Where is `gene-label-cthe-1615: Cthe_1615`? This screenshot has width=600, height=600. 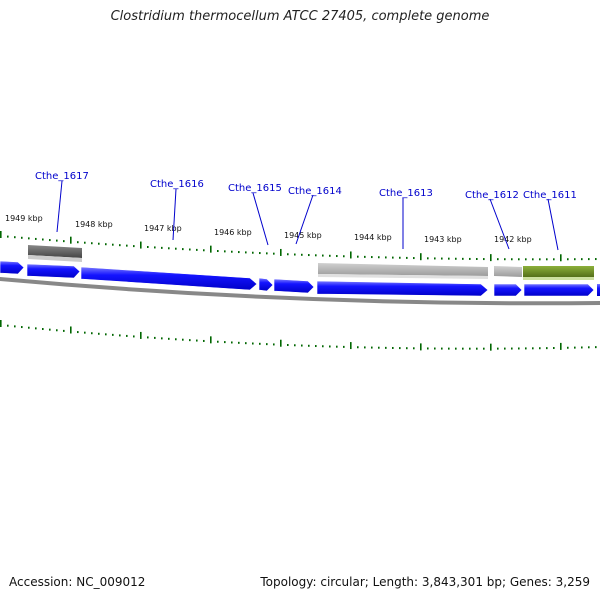
gene-label-cthe-1615: Cthe_1615 is located at coordinates (255, 188).